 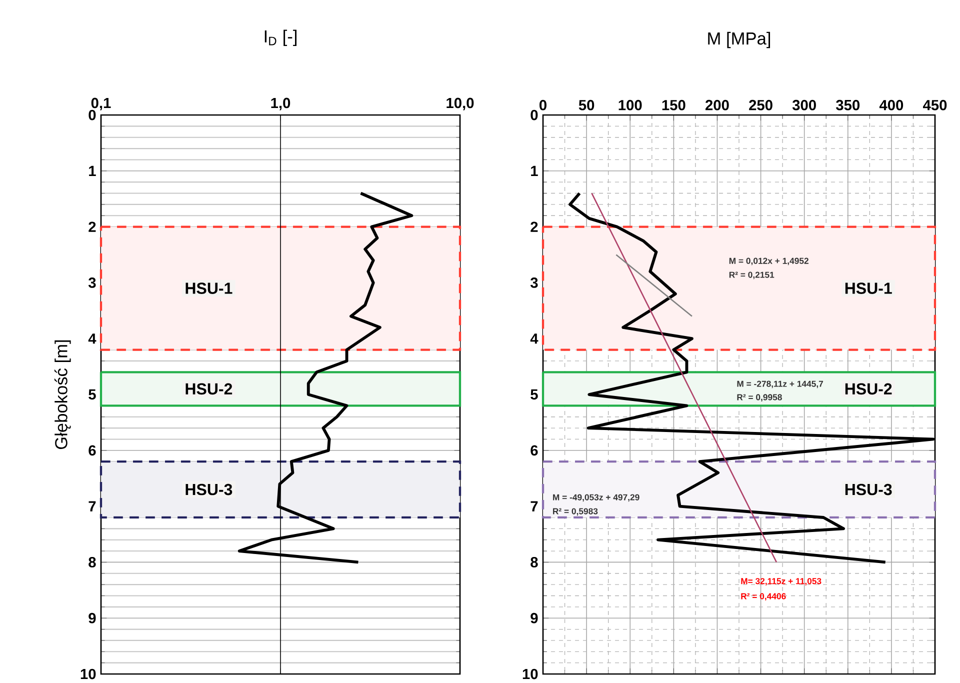 I want to click on x-tick-label: 450, so click(x=934, y=105).